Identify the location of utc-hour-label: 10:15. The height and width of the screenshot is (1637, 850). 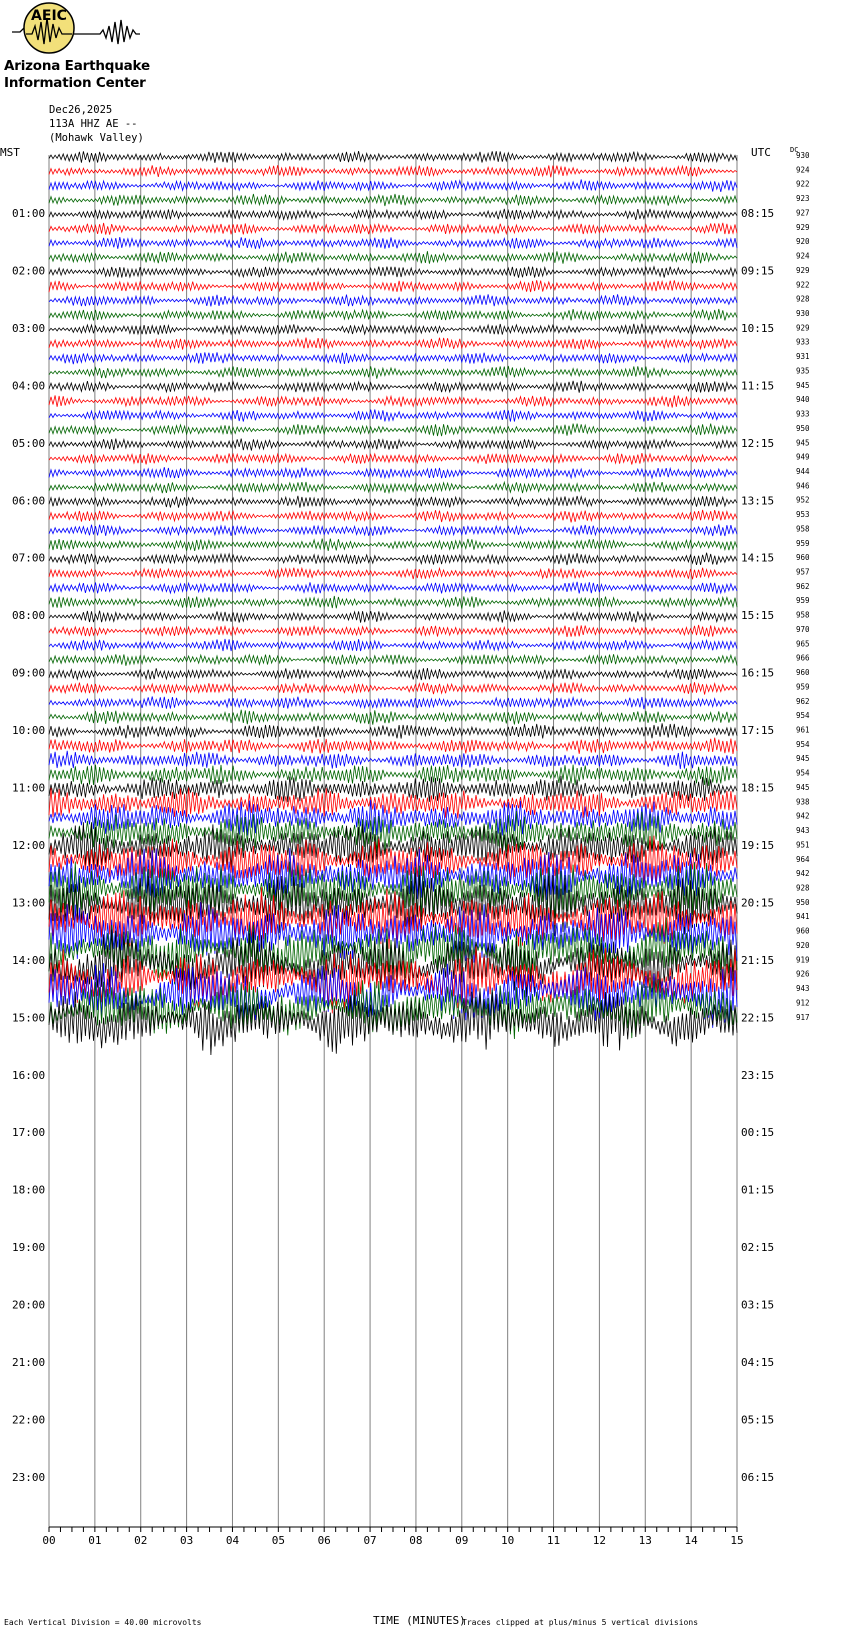
(757, 328).